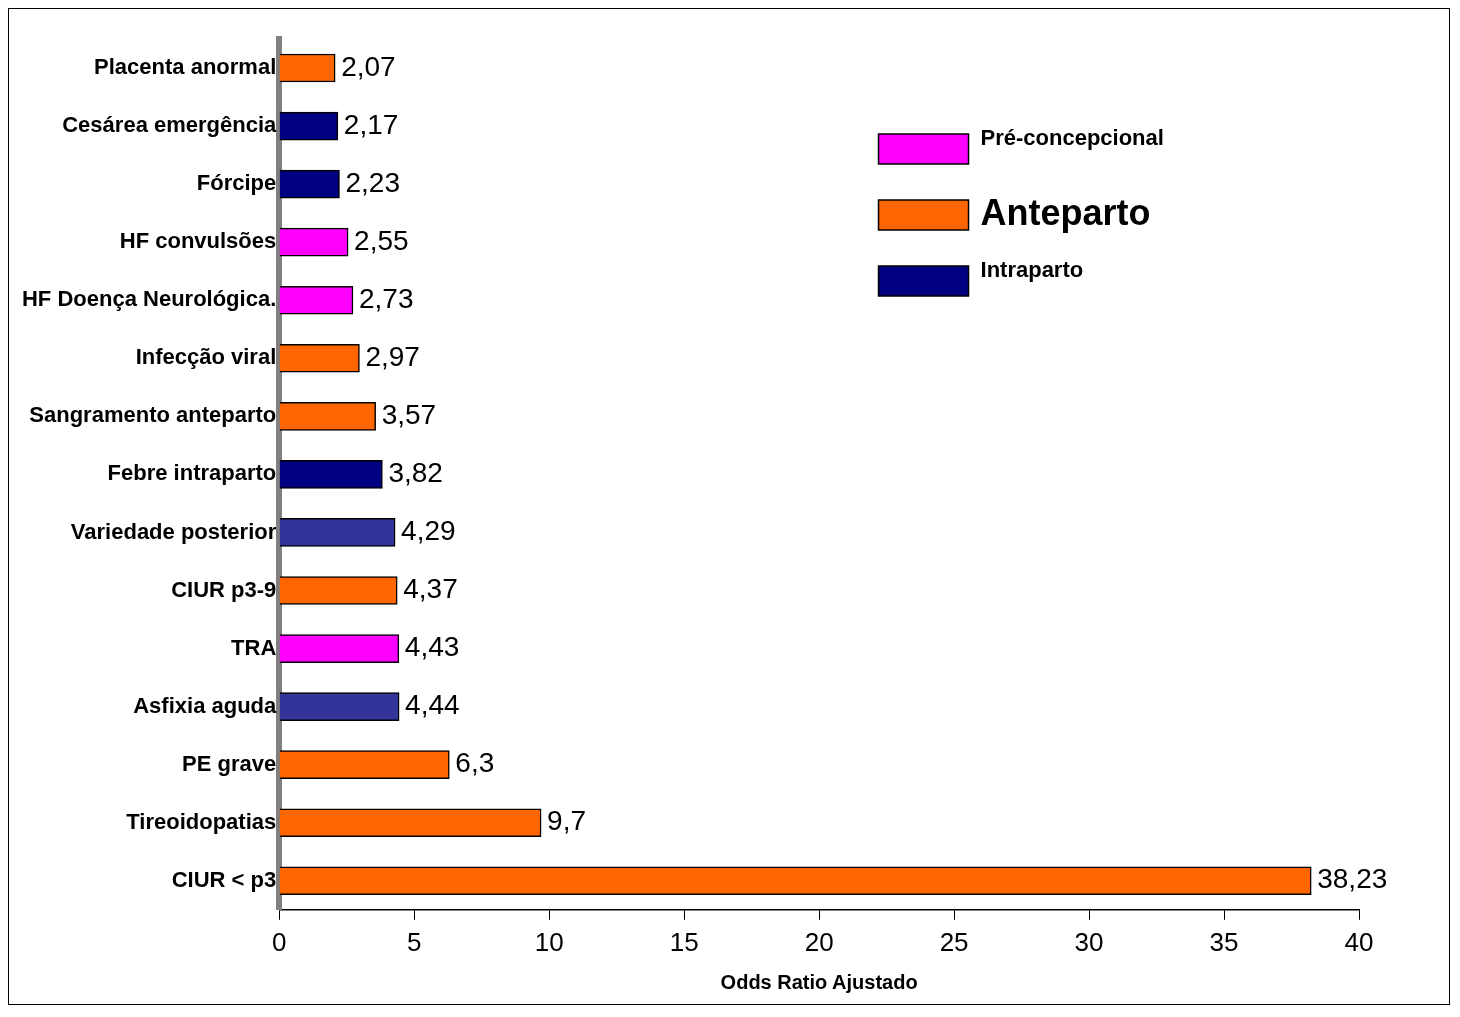  Describe the element at coordinates (236, 183) in the screenshot. I see `y-tick-label: Fórcipe` at that location.